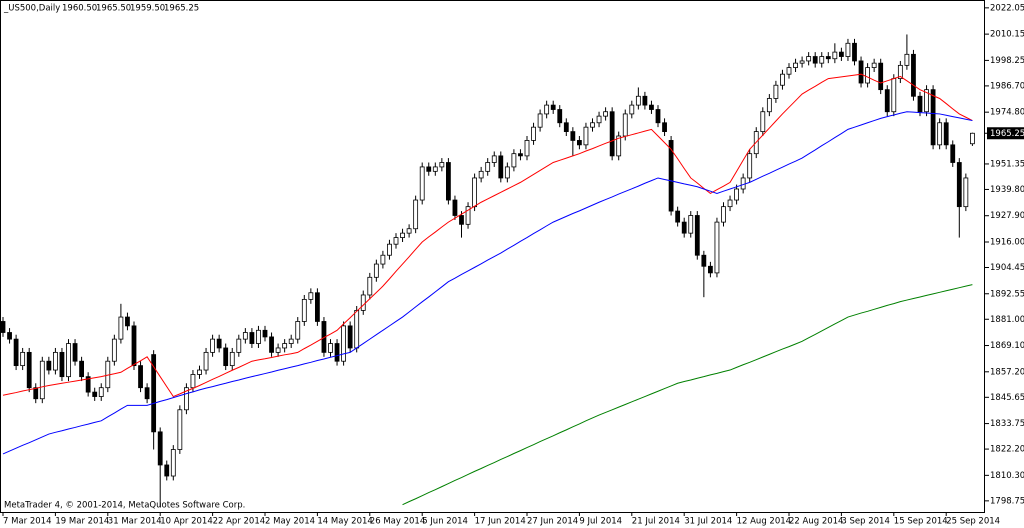 This screenshot has height=528, width=1024. What do you see at coordinates (1007, 86) in the screenshot?
I see `y-tick-label: 1986.70` at bounding box center [1007, 86].